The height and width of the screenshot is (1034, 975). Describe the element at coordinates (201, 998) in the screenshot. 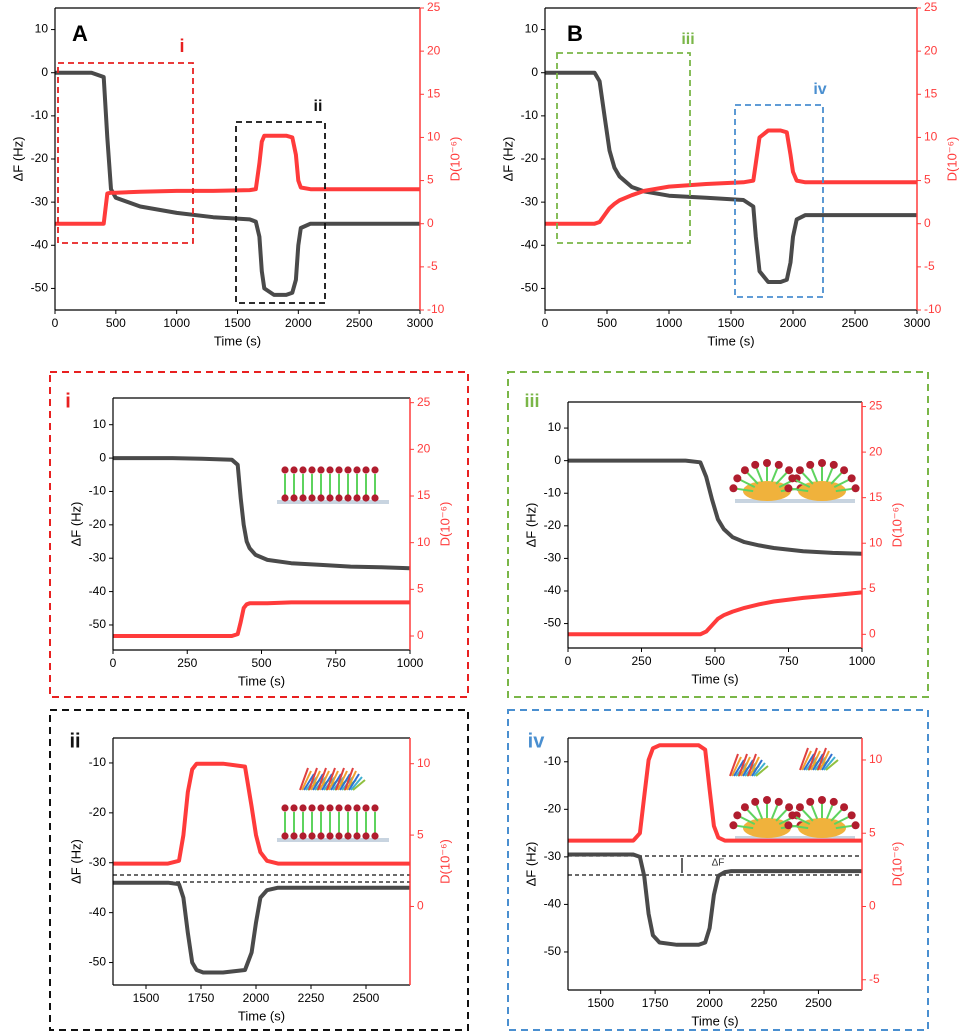

I see `x-tick-label: 1750` at that location.